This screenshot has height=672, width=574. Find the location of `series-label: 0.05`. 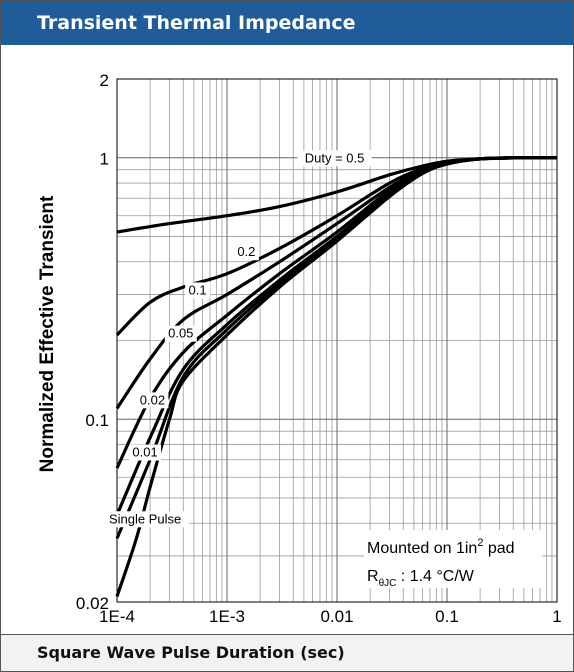

series-label: 0.05 is located at coordinates (180, 333).